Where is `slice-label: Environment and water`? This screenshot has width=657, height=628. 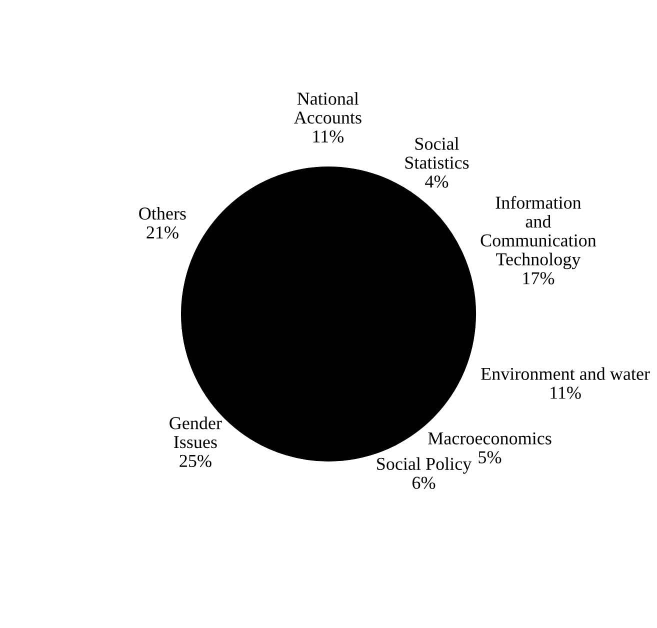
slice-label: Environment and water is located at coordinates (565, 373).